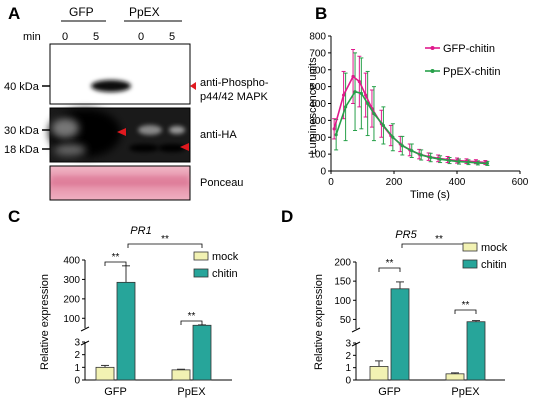  Describe the element at coordinates (406, 235) in the screenshot. I see `title-d: PR5` at that location.